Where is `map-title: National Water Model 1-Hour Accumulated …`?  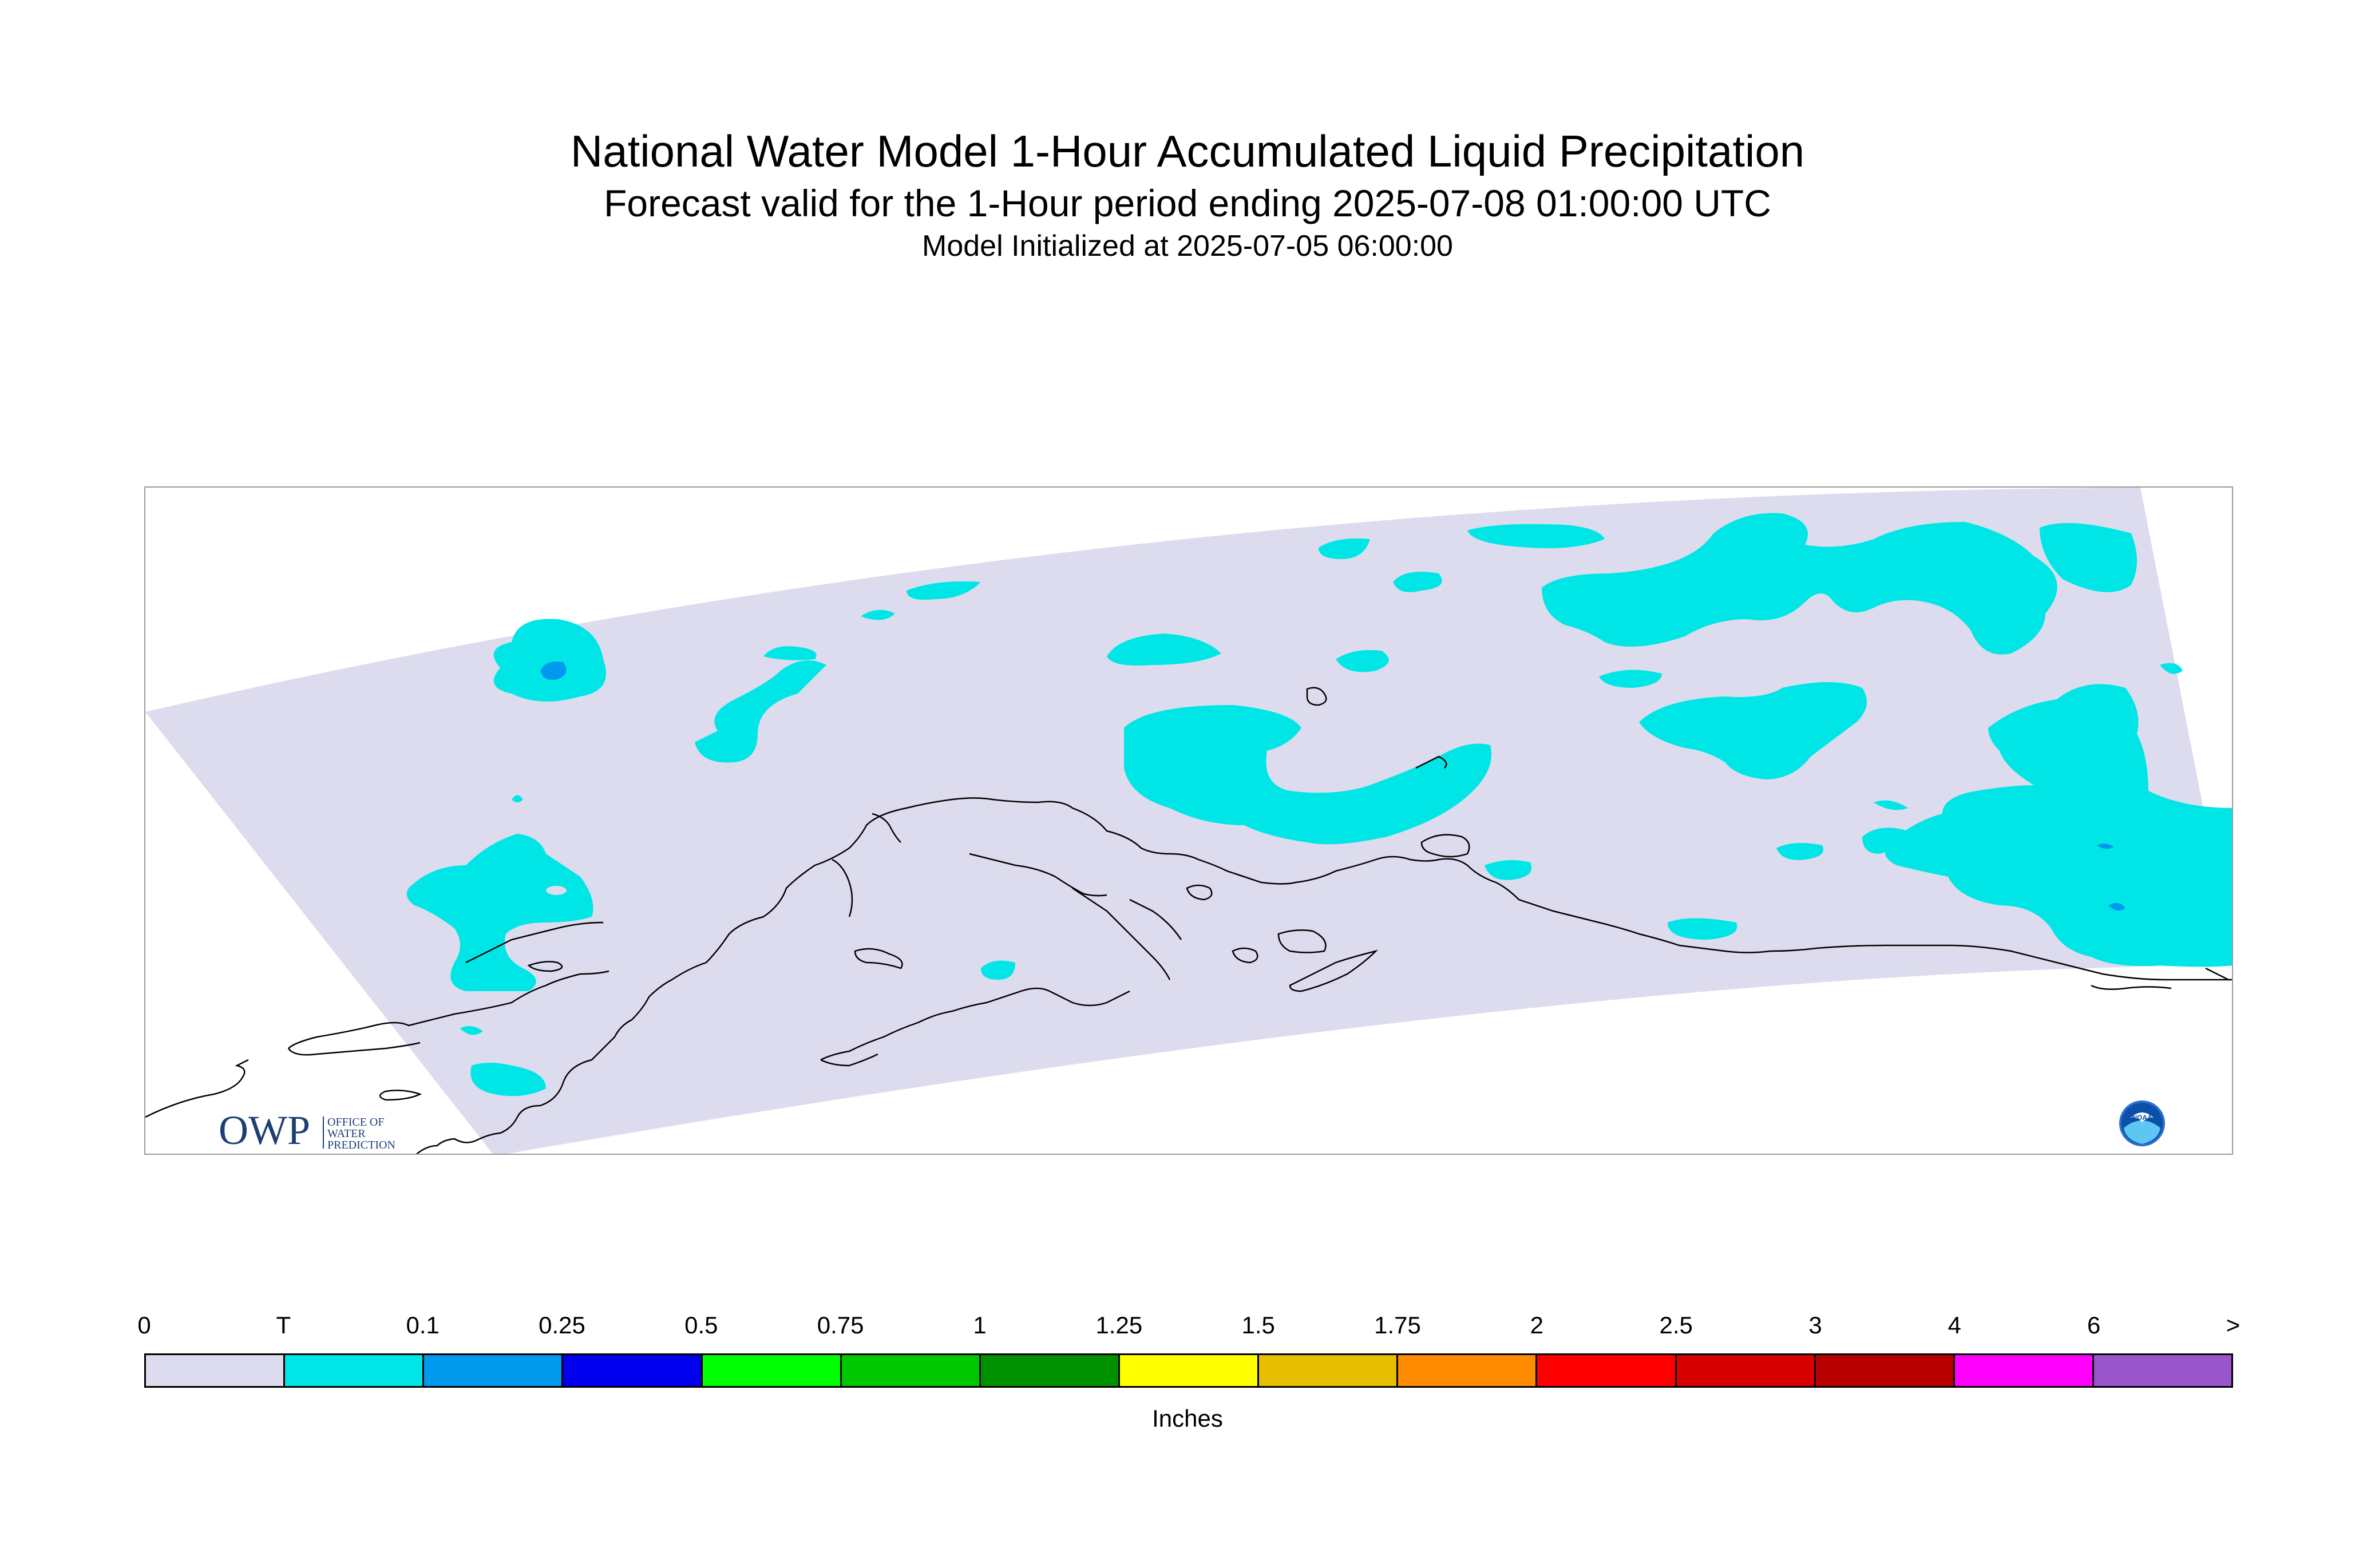 map-title: National Water Model 1-Hour Accumulated … is located at coordinates (1187, 151).